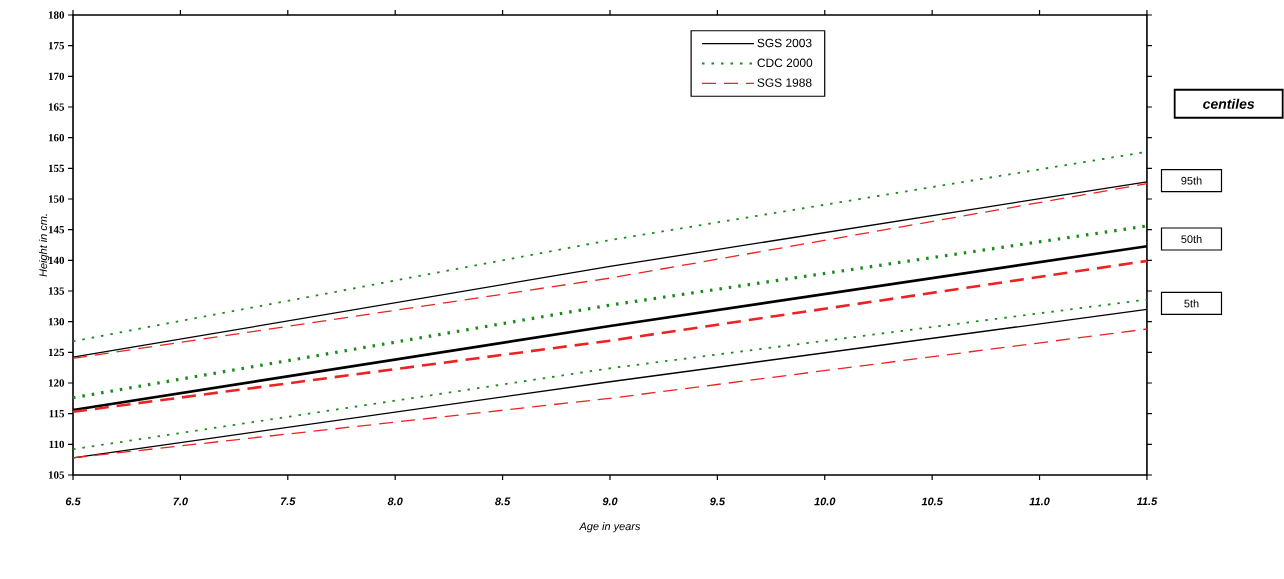  Describe the element at coordinates (56, 291) in the screenshot. I see `y-tick-label: 135` at that location.